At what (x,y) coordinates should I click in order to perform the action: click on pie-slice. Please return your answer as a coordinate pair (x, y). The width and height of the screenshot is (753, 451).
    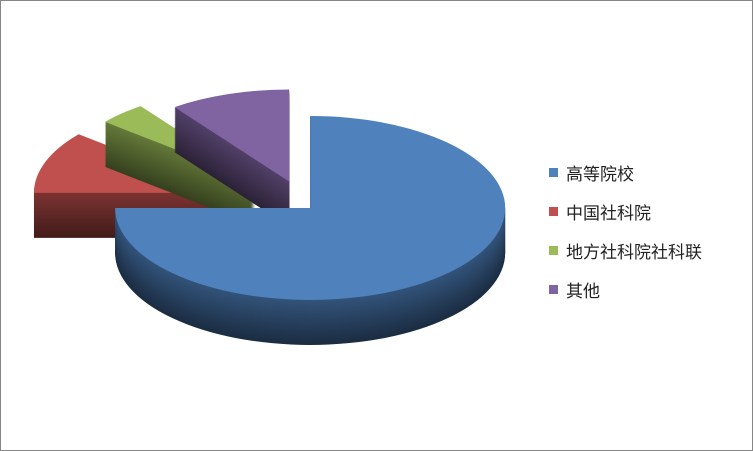
    Looking at the image, I should click on (232, 158).